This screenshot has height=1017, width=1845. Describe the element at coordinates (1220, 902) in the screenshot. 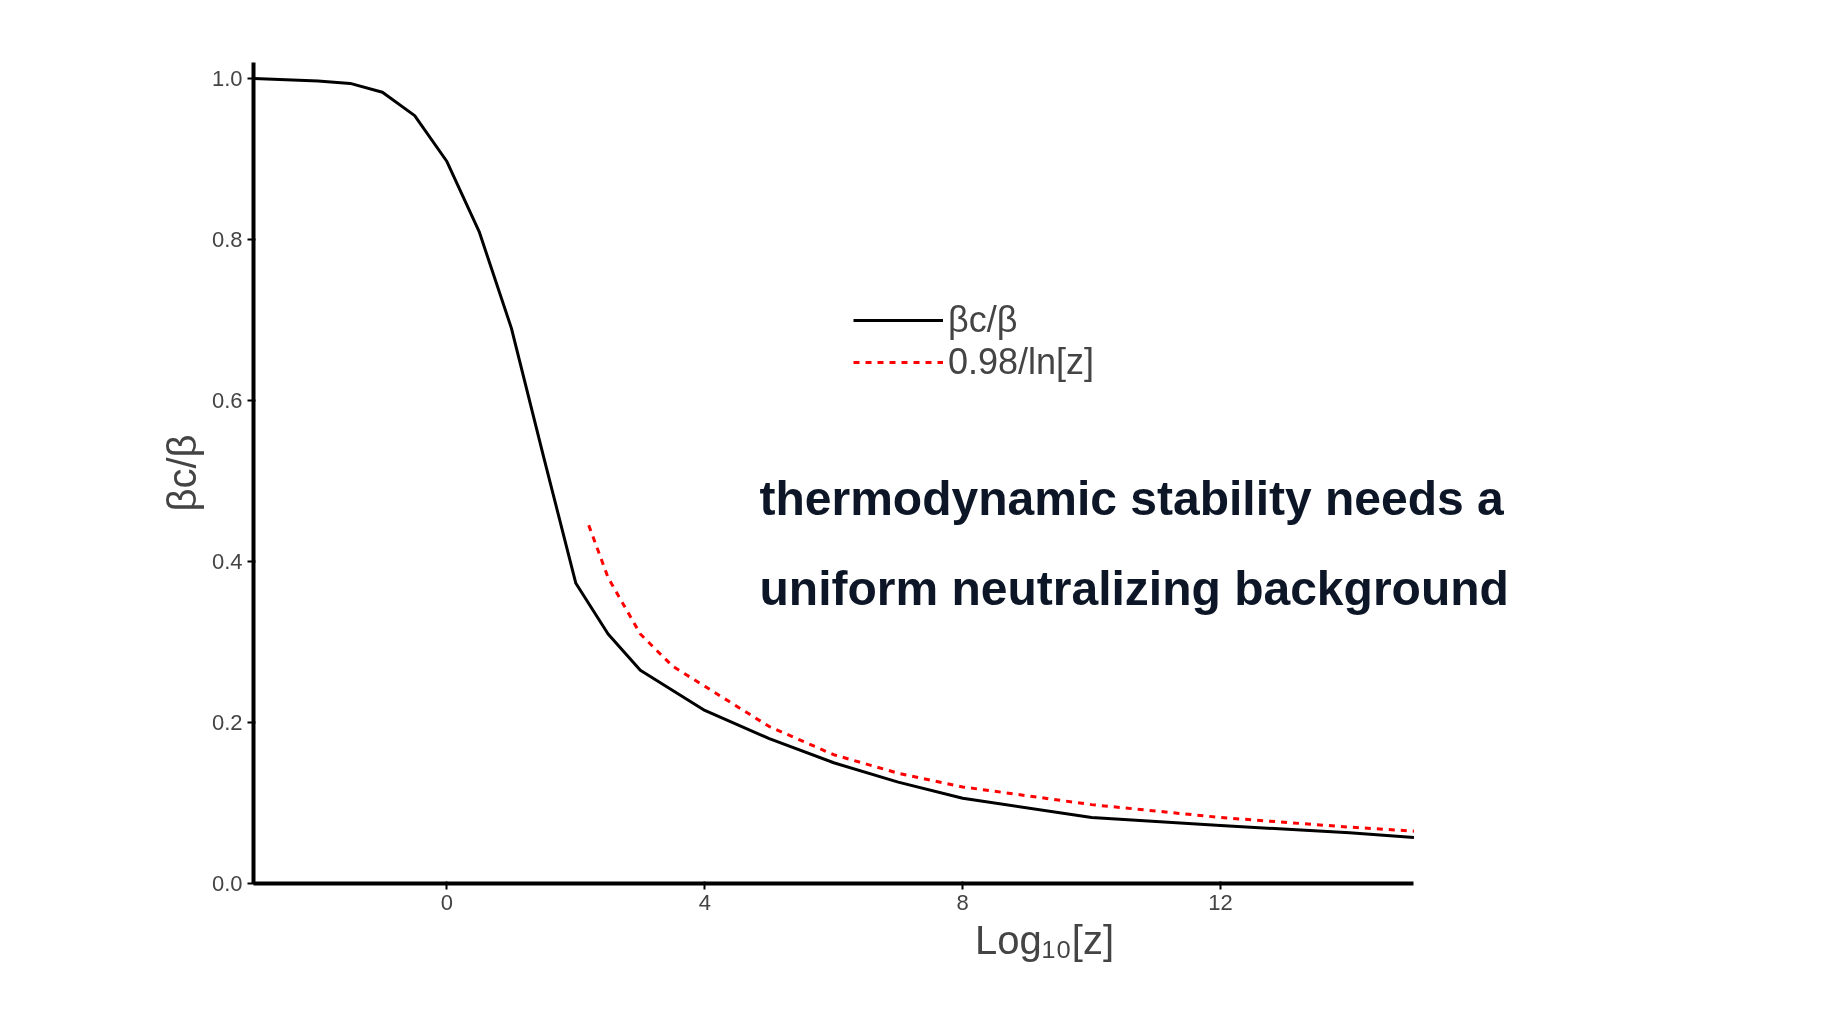

I see `x-tick-label: 12` at that location.